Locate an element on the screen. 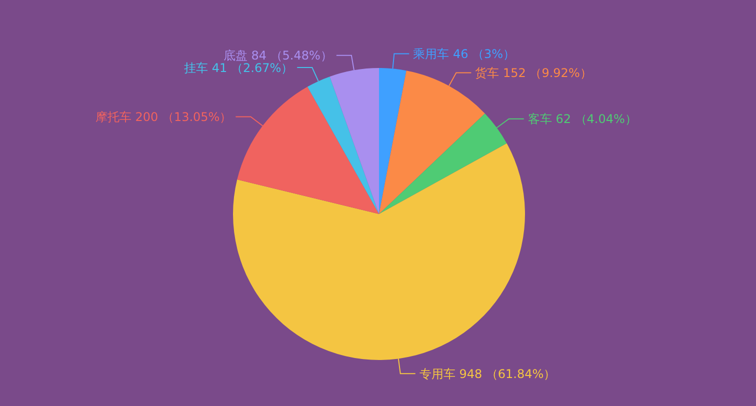 The image size is (756, 406). slice-label: 挂车 41 （2.67%） is located at coordinates (239, 67).